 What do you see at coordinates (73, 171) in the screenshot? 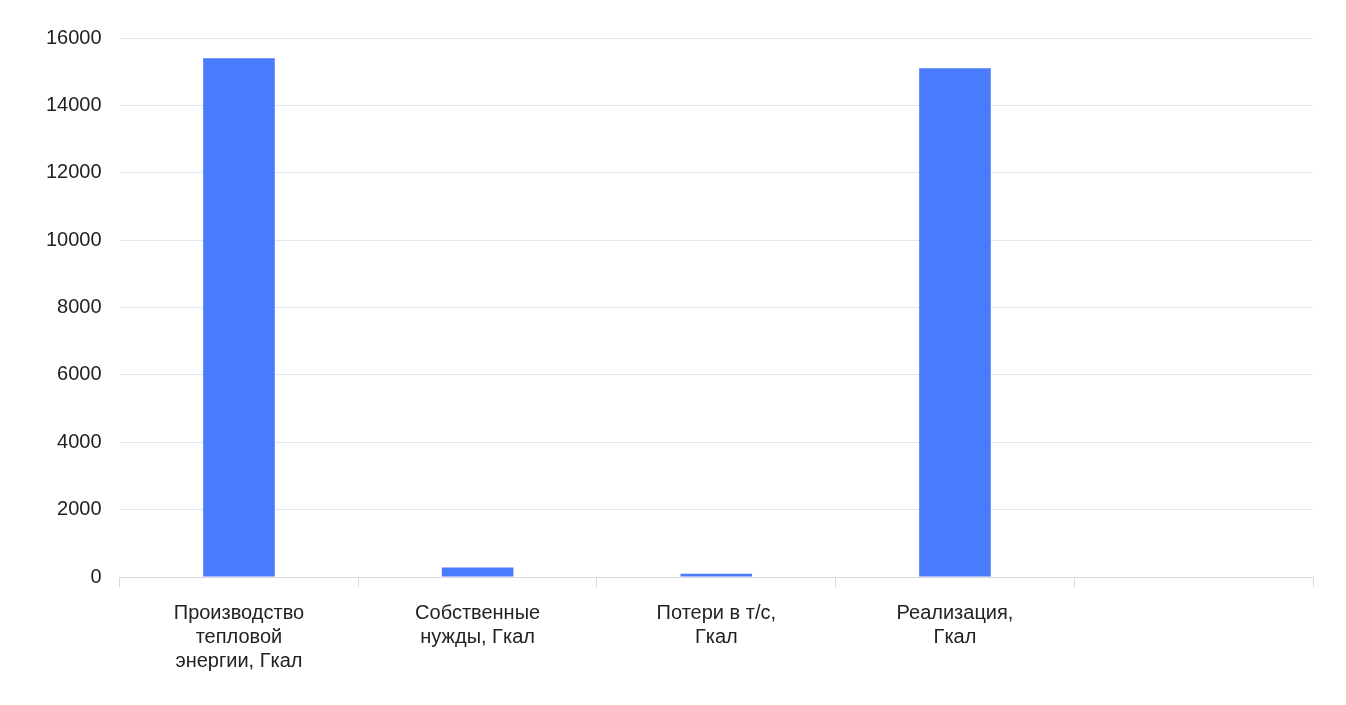
I see `y-tick-label: 12000` at bounding box center [73, 171].